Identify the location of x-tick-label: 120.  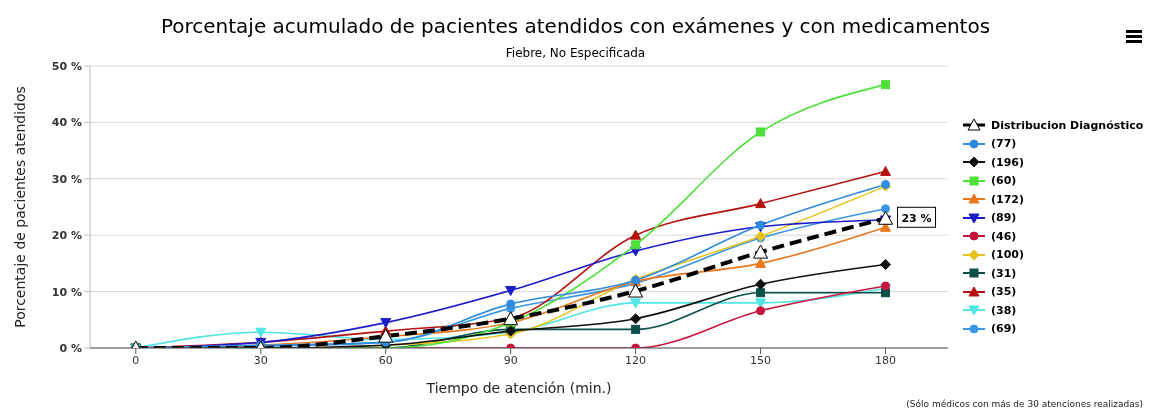
(636, 360).